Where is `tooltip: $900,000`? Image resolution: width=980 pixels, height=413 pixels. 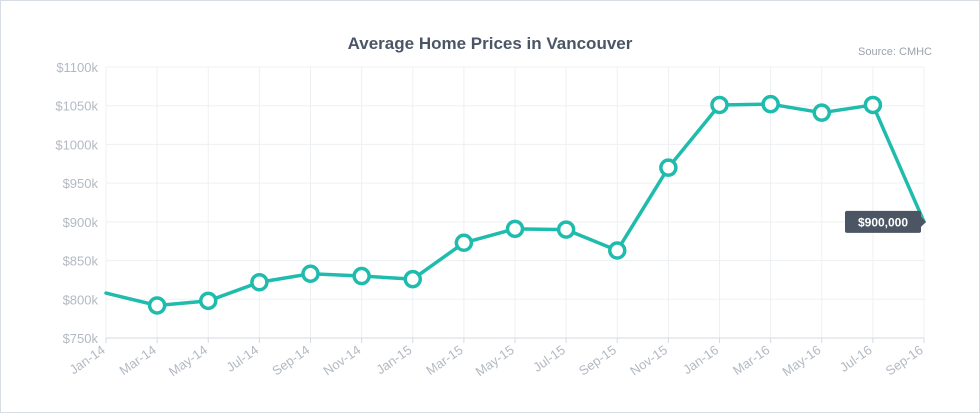 tooltip: $900,000 is located at coordinates (885, 221).